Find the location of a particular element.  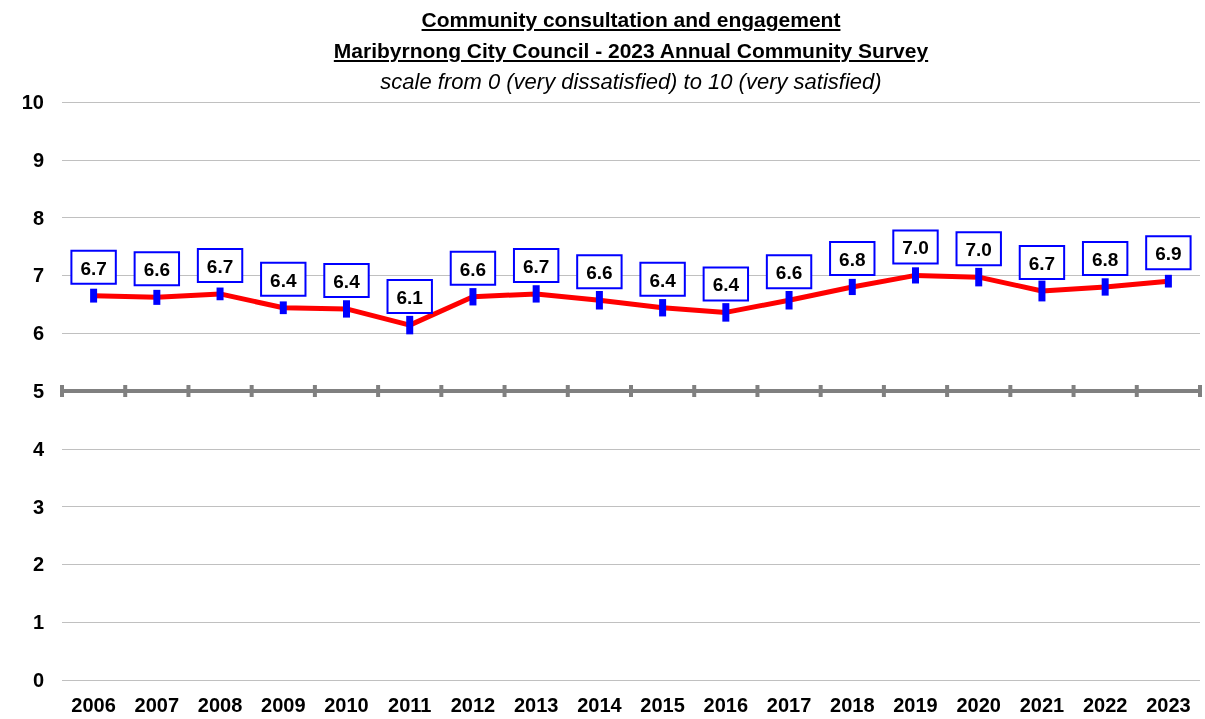

data-label: 6.1 is located at coordinates (410, 298).